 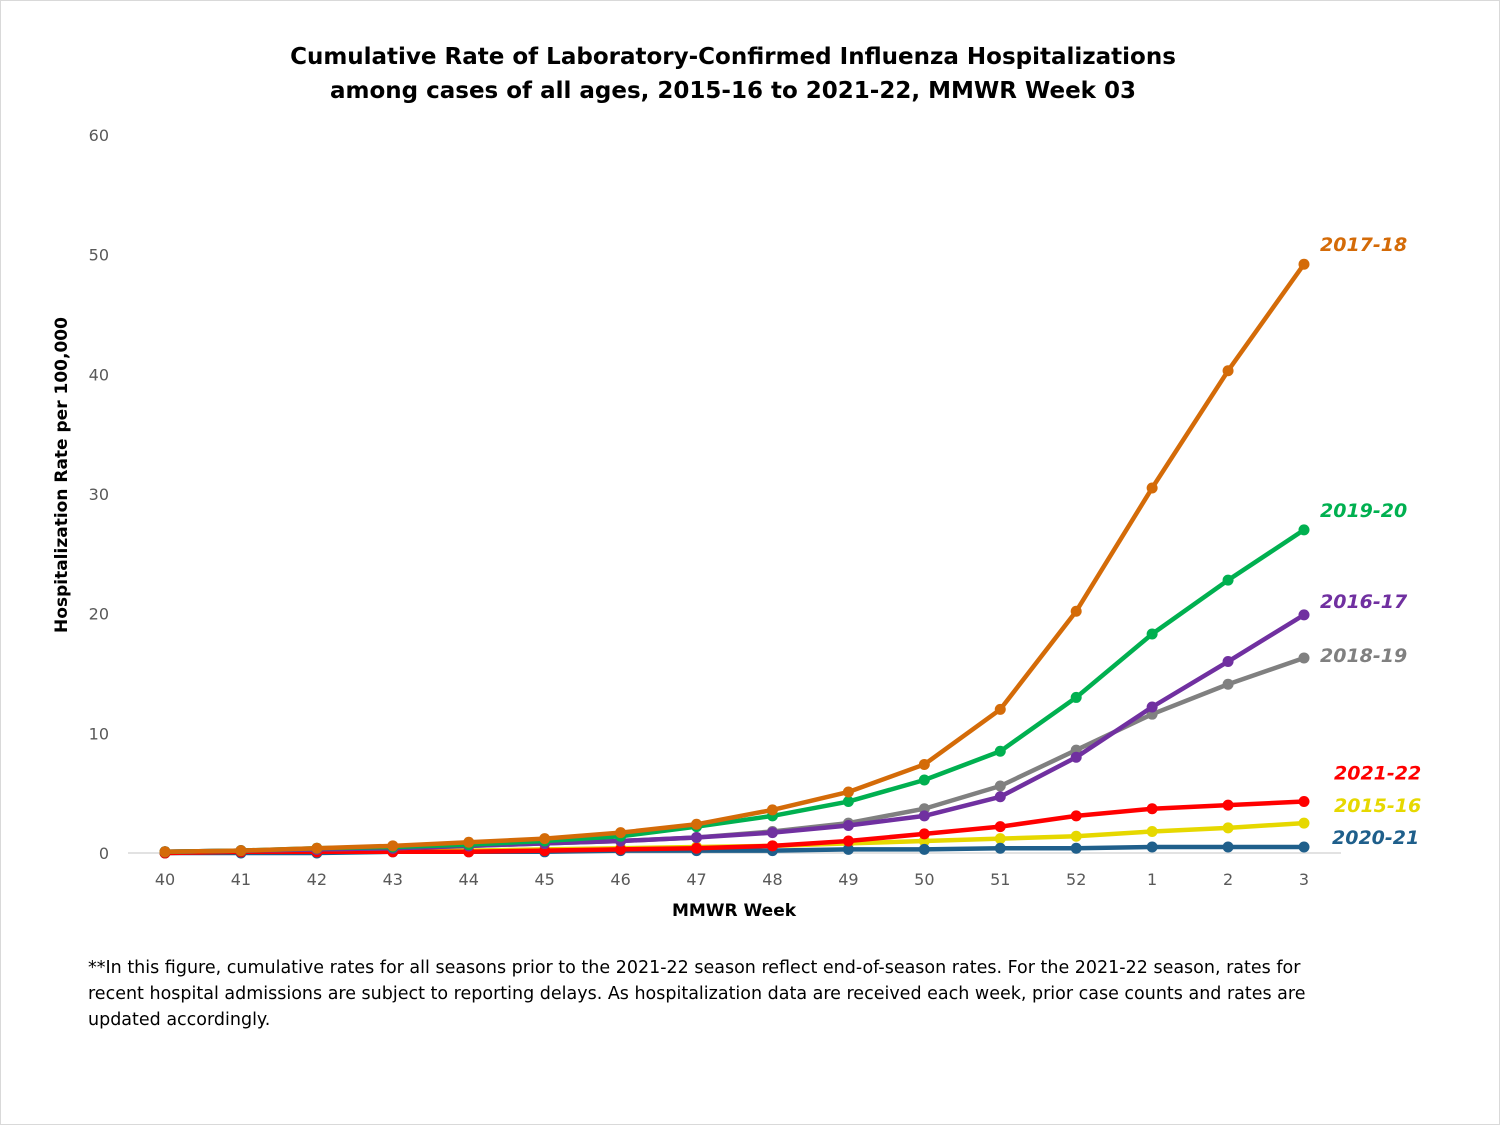 What do you see at coordinates (696, 879) in the screenshot?
I see `x-tick-label: 47` at bounding box center [696, 879].